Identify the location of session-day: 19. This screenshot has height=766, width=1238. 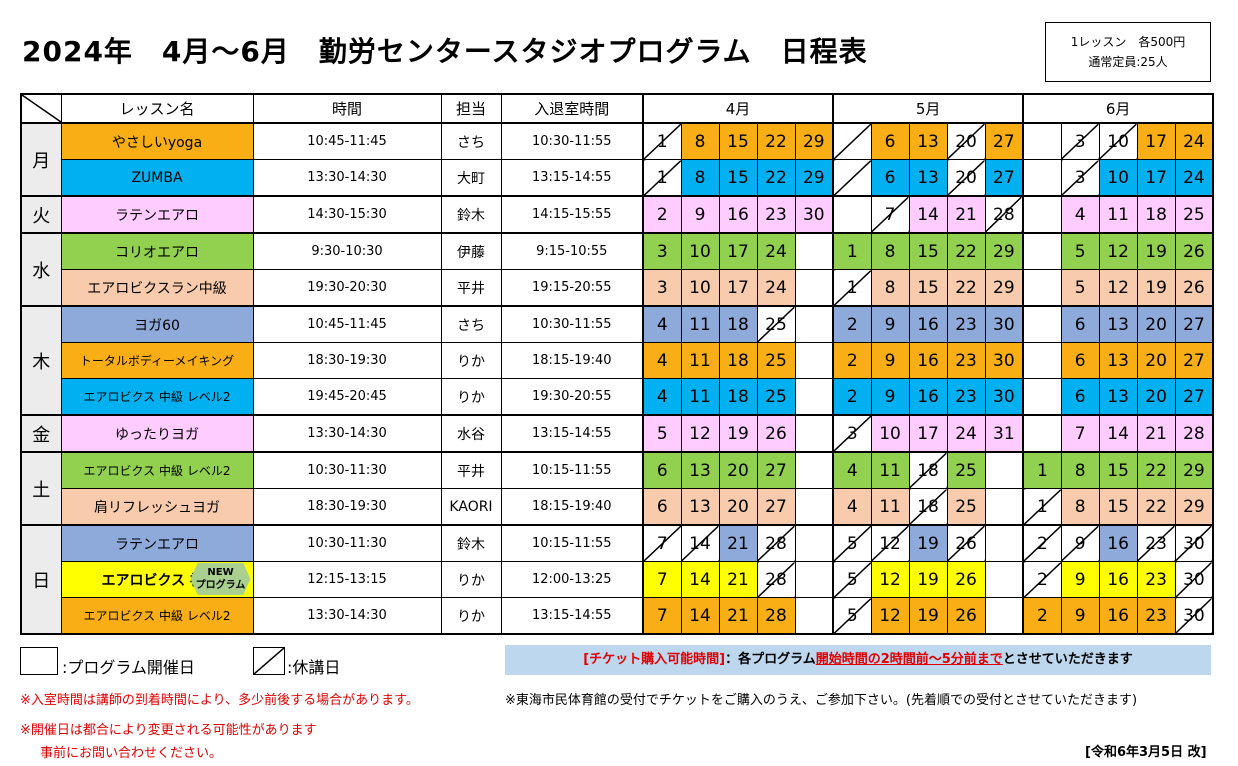
(928, 543).